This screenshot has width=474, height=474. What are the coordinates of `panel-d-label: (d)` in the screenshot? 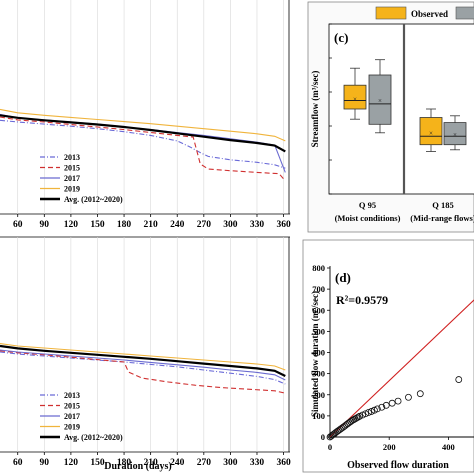 It's located at (343, 277).